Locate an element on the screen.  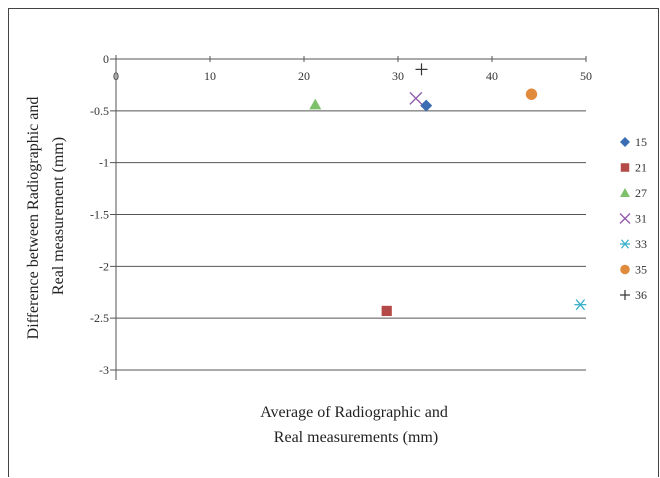
x-tick-label: 20 is located at coordinates (304, 76).